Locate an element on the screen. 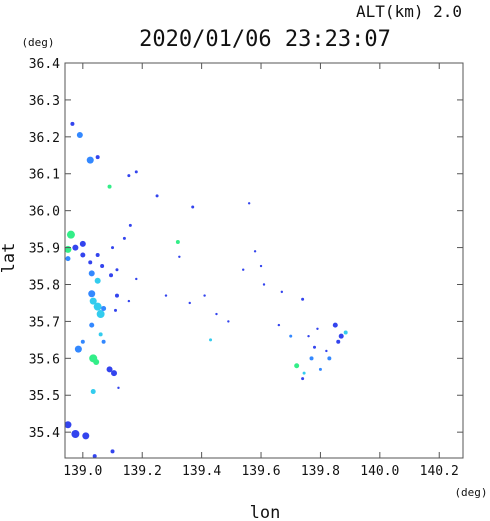 Image resolution: width=490 pixels, height=521 pixels. y-tick-label: 35.8 is located at coordinates (44, 285).